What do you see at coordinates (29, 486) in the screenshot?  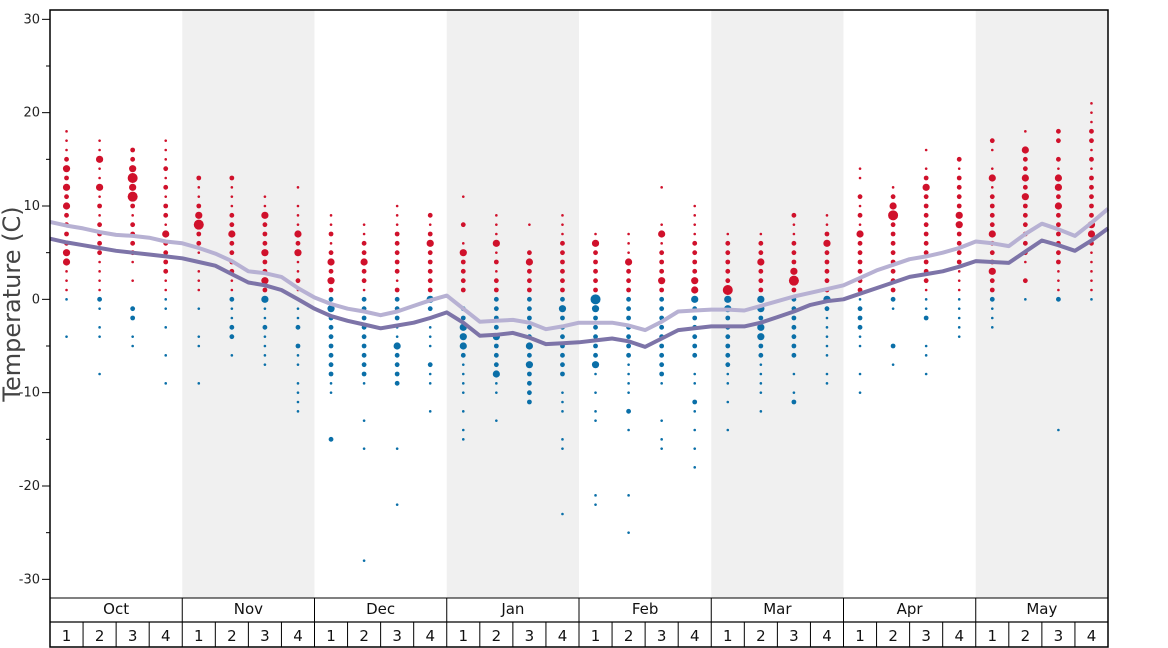 I see `y-tick-label: -20` at bounding box center [29, 486].